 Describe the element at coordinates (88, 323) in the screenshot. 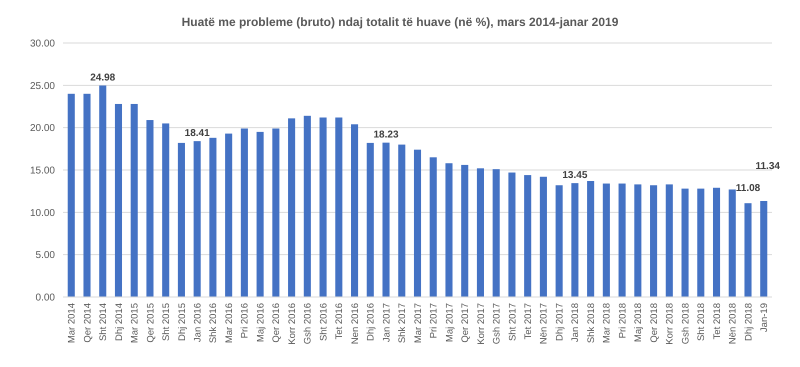

I see `x-tick-label: Qer 2014` at that location.